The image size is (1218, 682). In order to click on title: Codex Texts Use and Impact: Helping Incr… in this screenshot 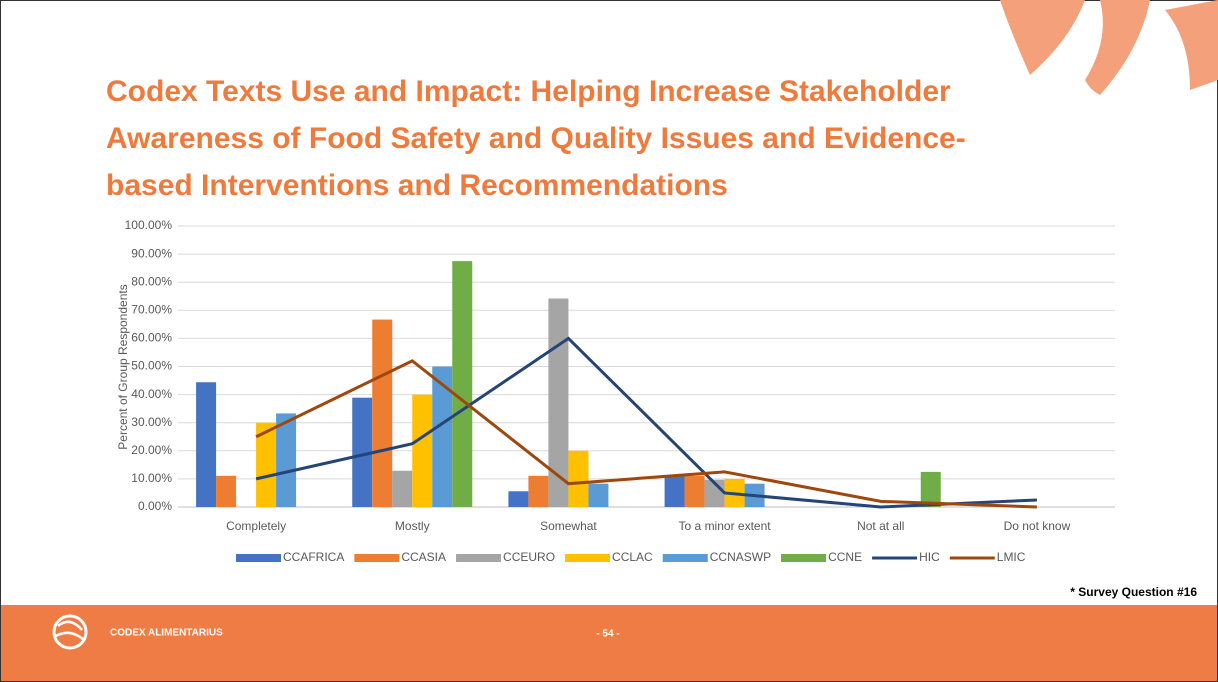, I will do `click(528, 91)`.